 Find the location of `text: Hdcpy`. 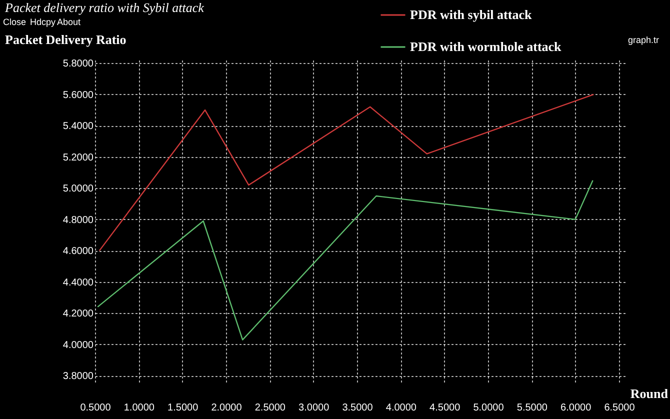

text: Hdcpy is located at coordinates (43, 22).